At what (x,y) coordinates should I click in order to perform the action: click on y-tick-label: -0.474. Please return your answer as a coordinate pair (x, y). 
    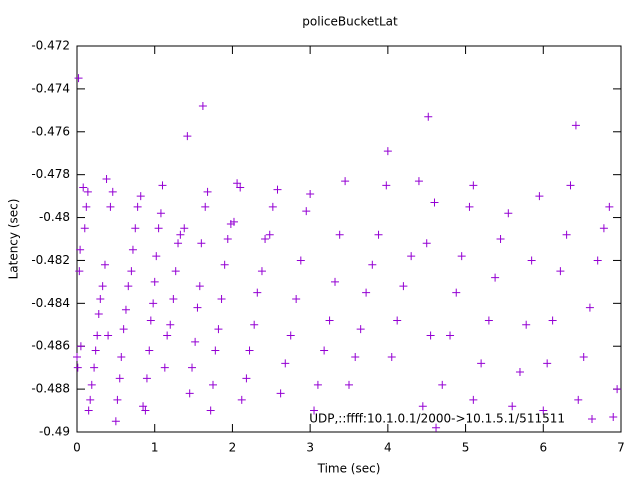
    Looking at the image, I should click on (50, 88).